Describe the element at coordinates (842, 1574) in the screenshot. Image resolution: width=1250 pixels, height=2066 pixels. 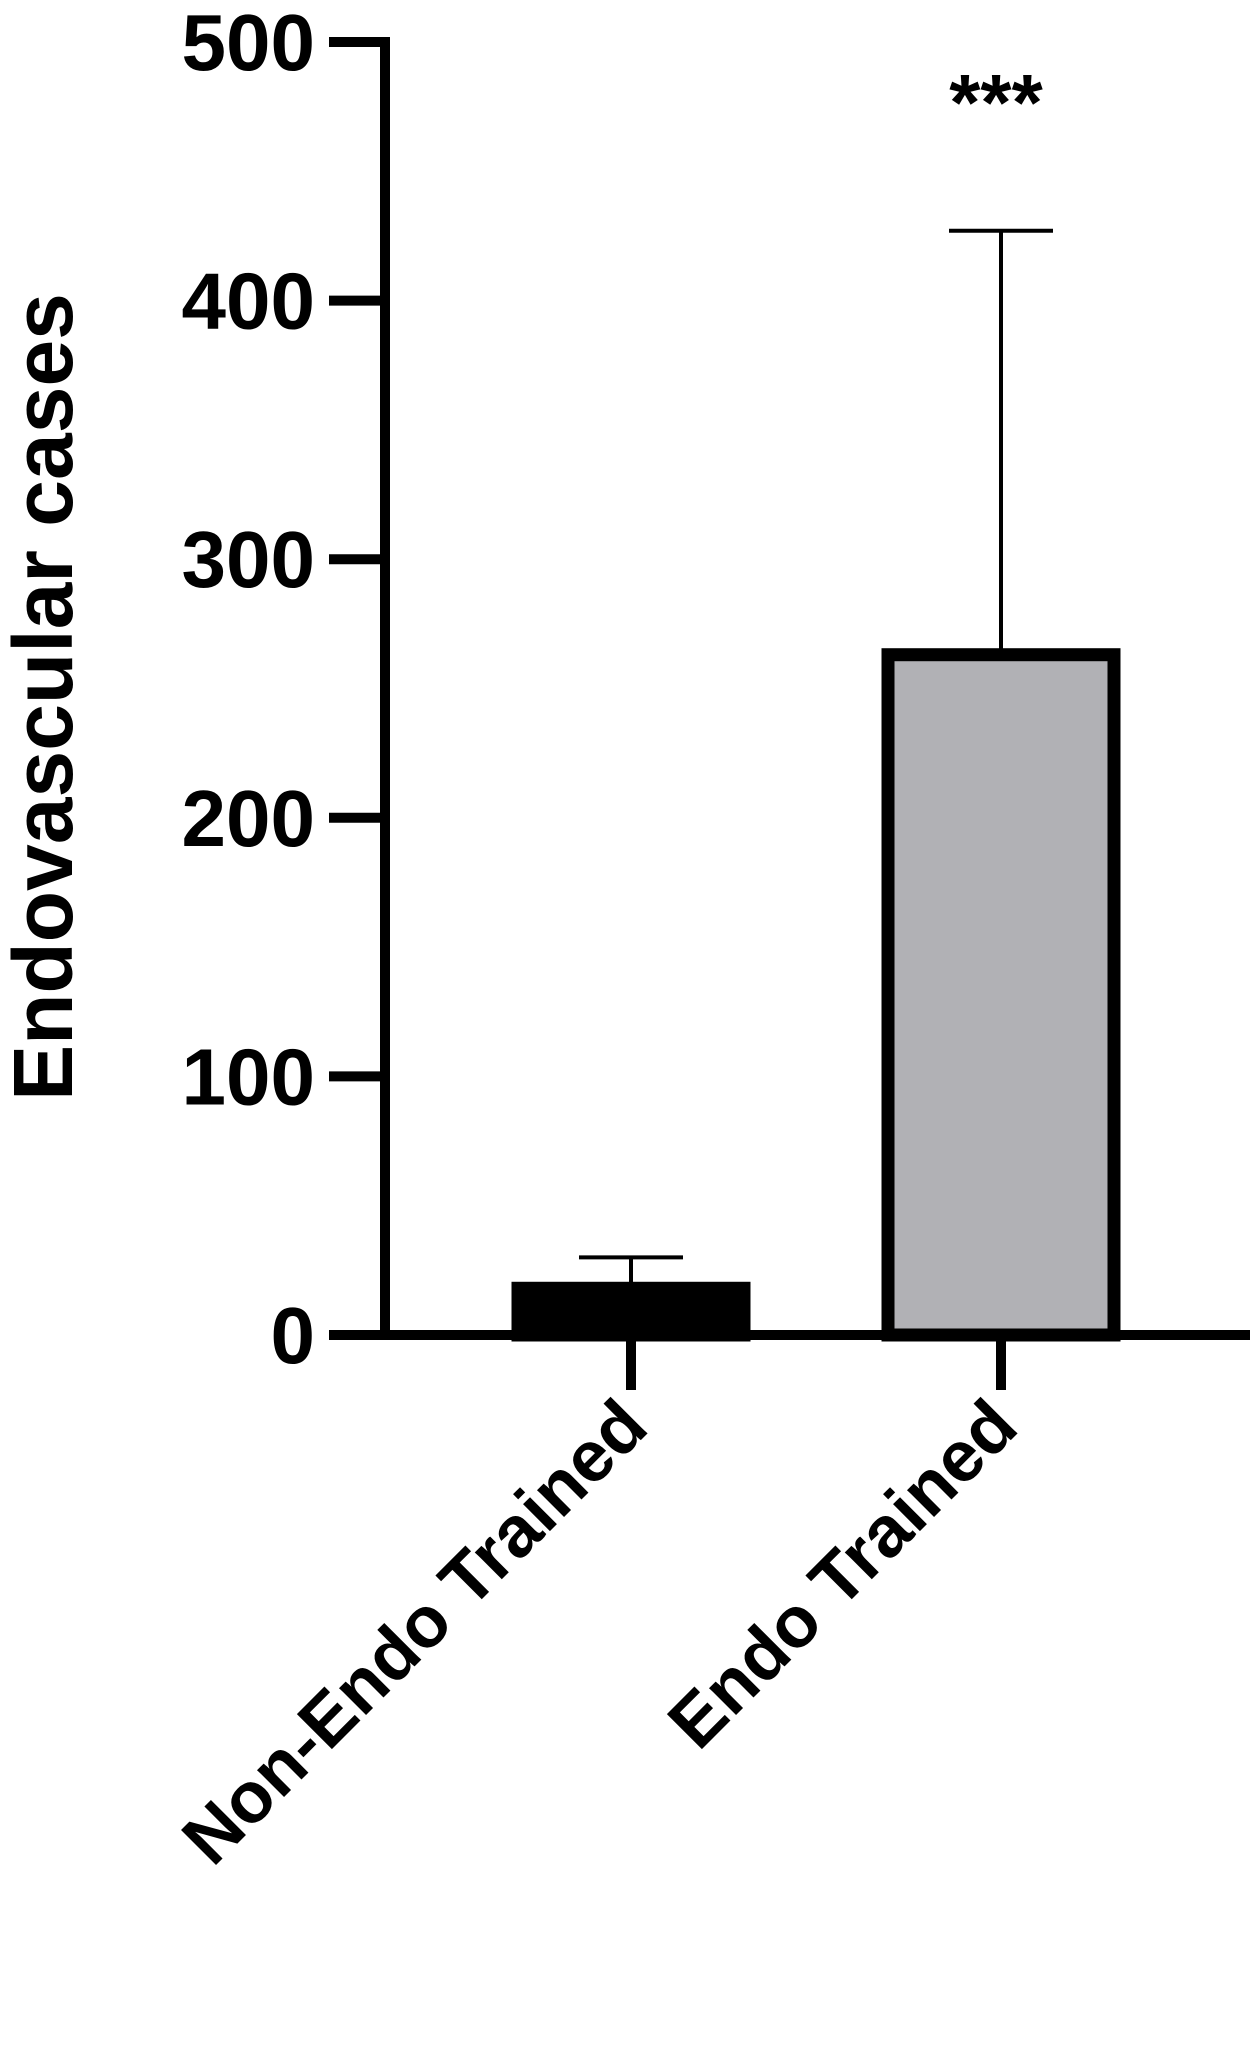
I see `x-tick-label: Endo Trained` at that location.